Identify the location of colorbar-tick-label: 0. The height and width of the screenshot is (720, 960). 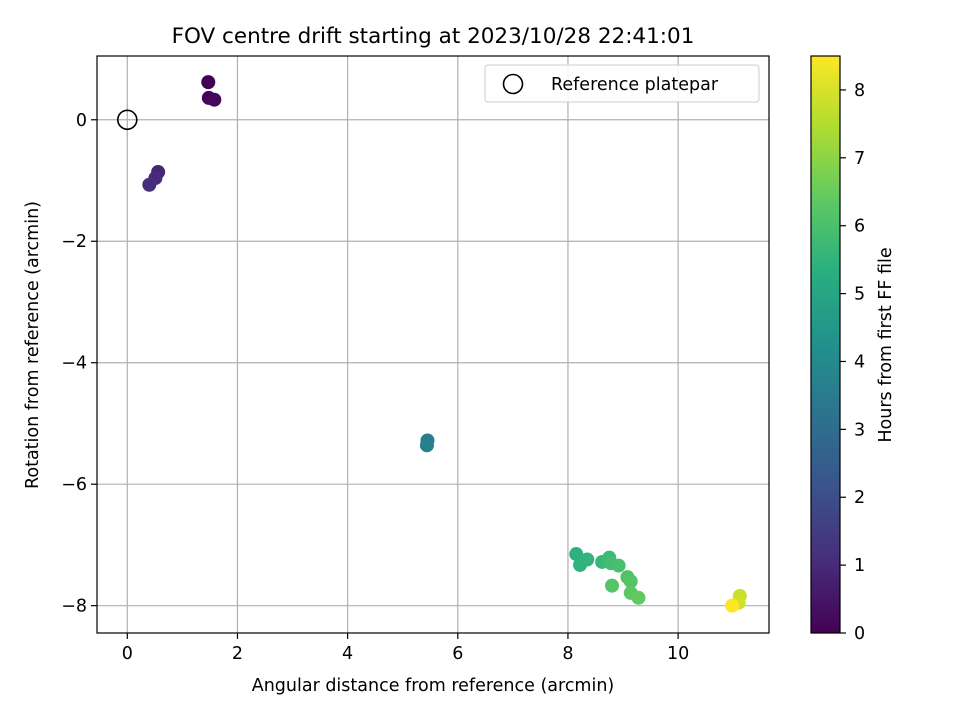
(859, 634).